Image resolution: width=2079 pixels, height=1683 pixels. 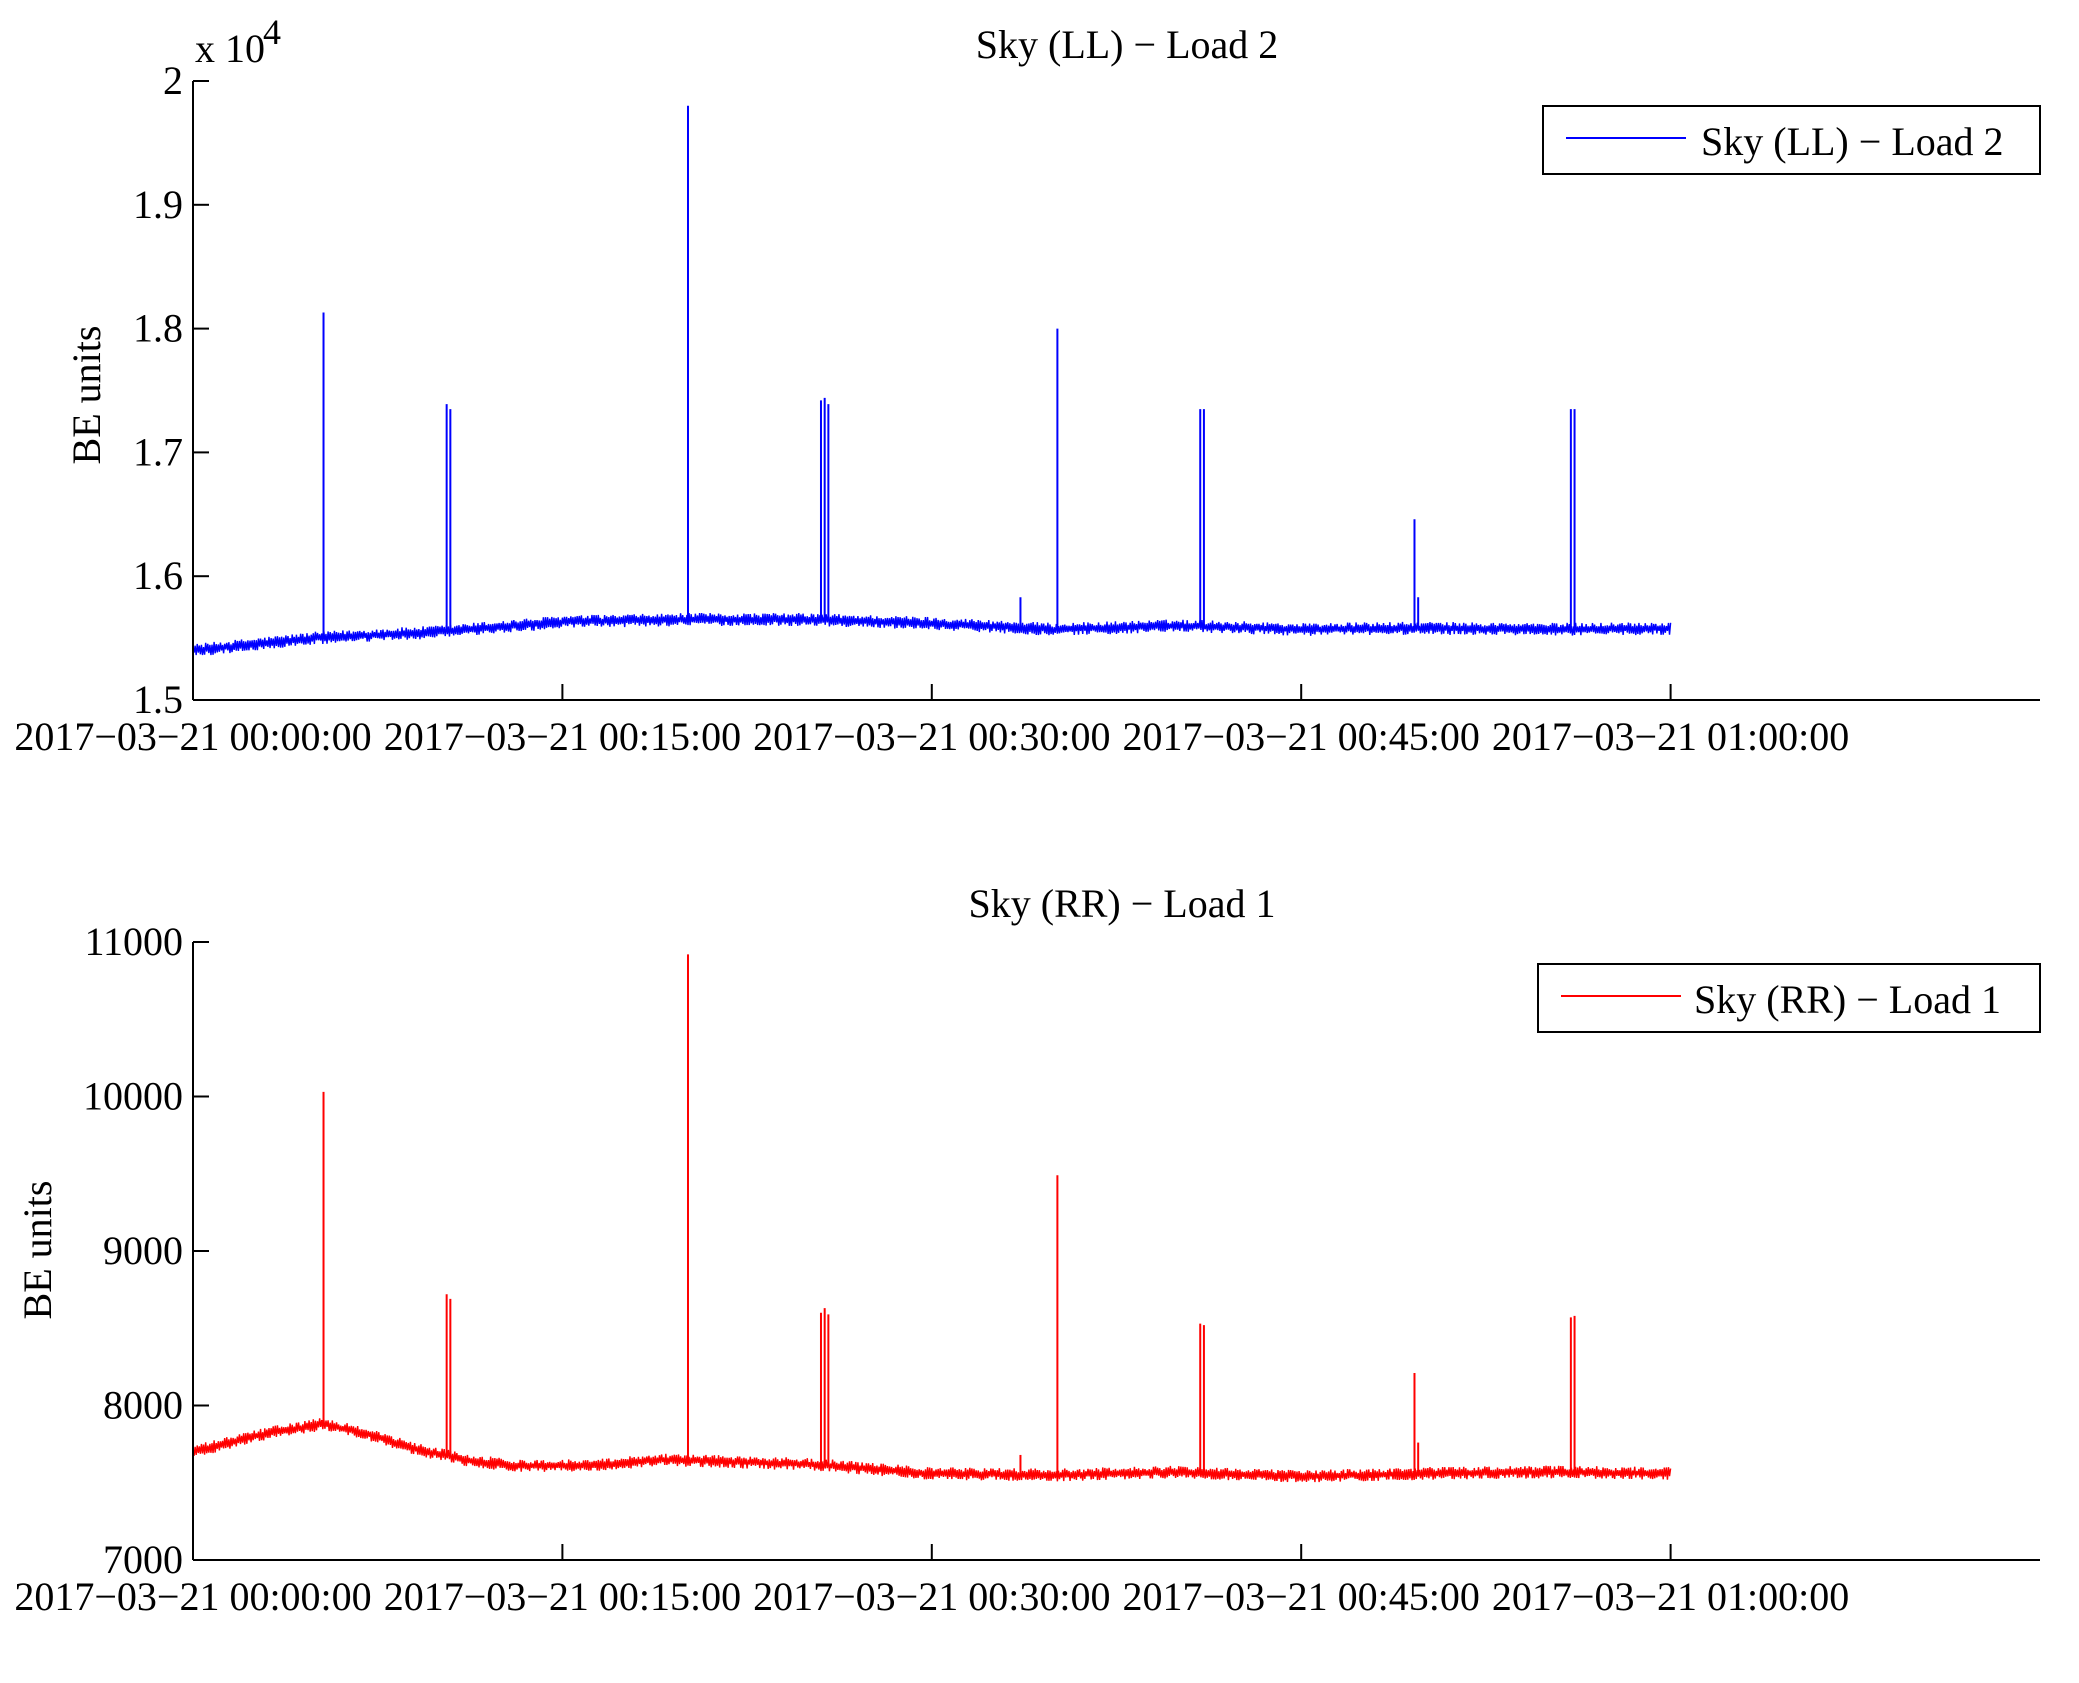 What do you see at coordinates (86, 395) in the screenshot?
I see `top-plot-y-axis-label: BE units` at bounding box center [86, 395].